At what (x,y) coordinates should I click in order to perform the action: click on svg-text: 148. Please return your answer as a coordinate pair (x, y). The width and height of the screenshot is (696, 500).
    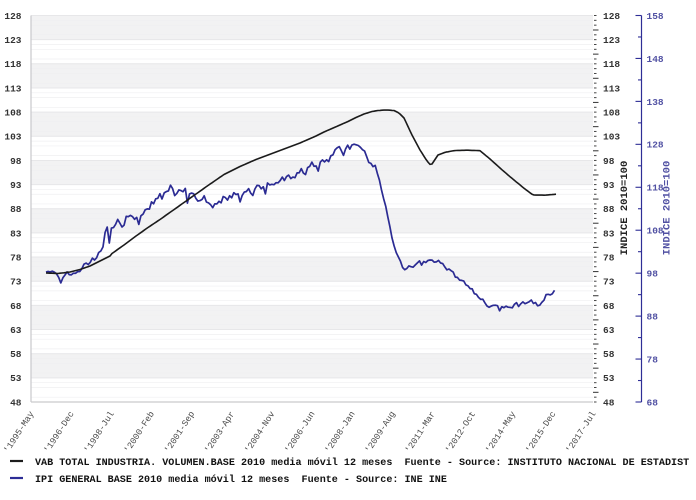
    Looking at the image, I should click on (655, 59).